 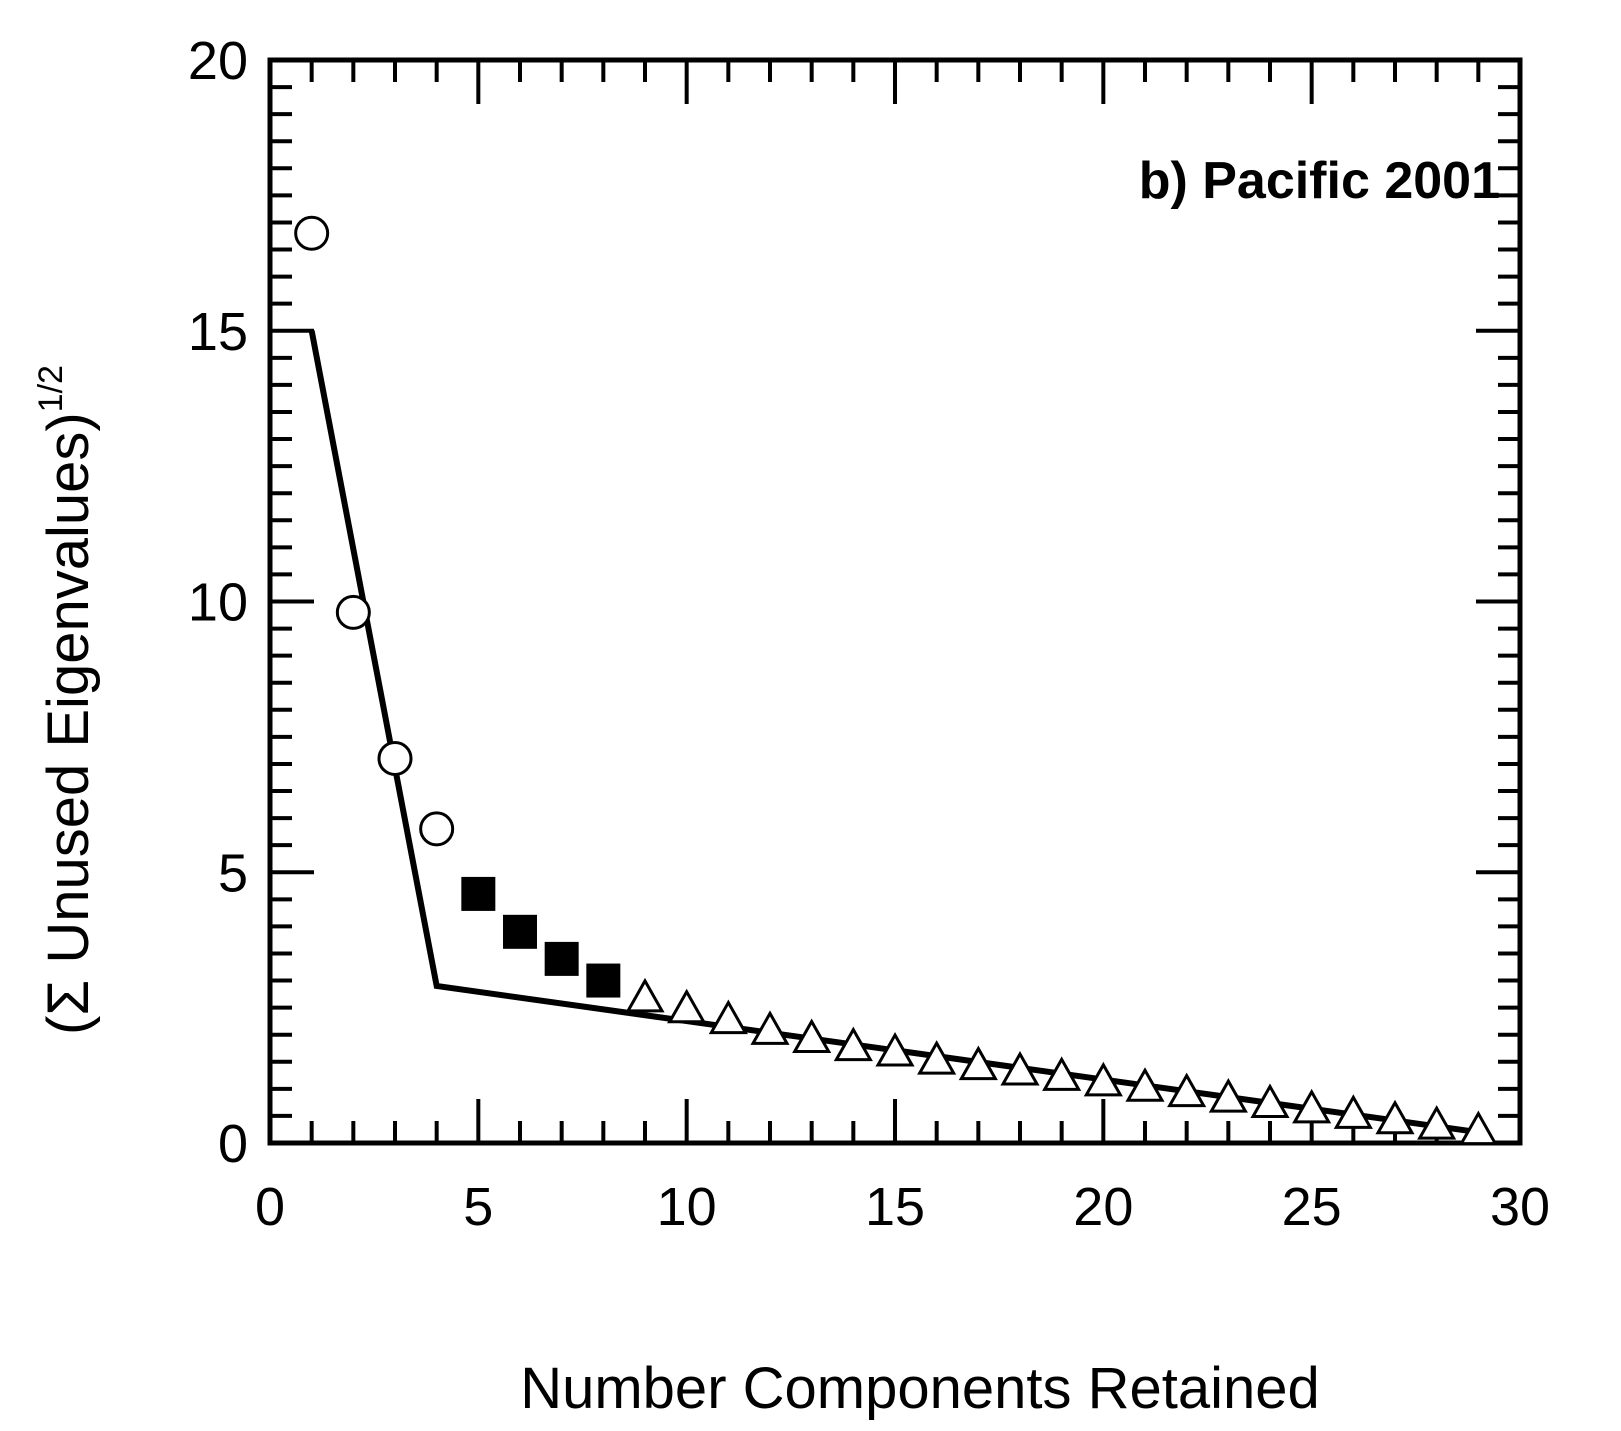 I want to click on x-tick-label: 5, so click(x=478, y=1207).